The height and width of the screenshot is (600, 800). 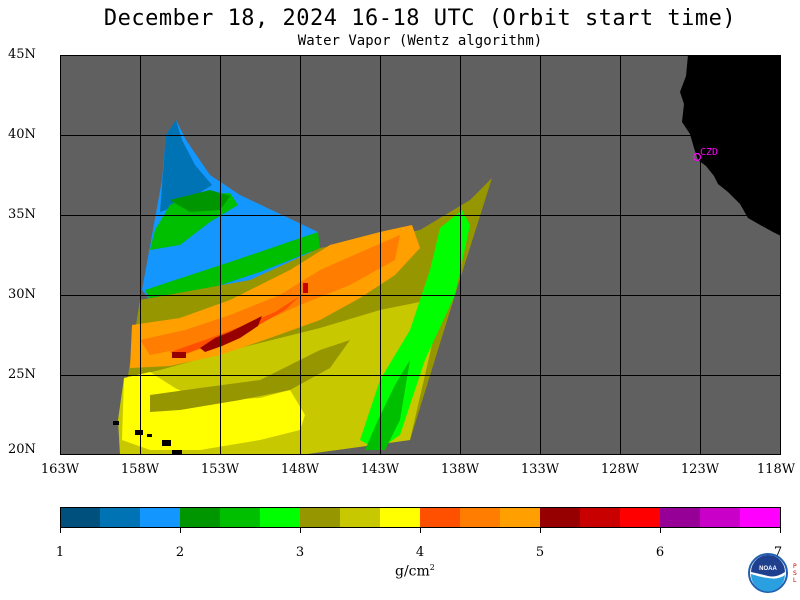 What do you see at coordinates (22, 214) in the screenshot?
I see `lat-label-35n: 35N` at bounding box center [22, 214].